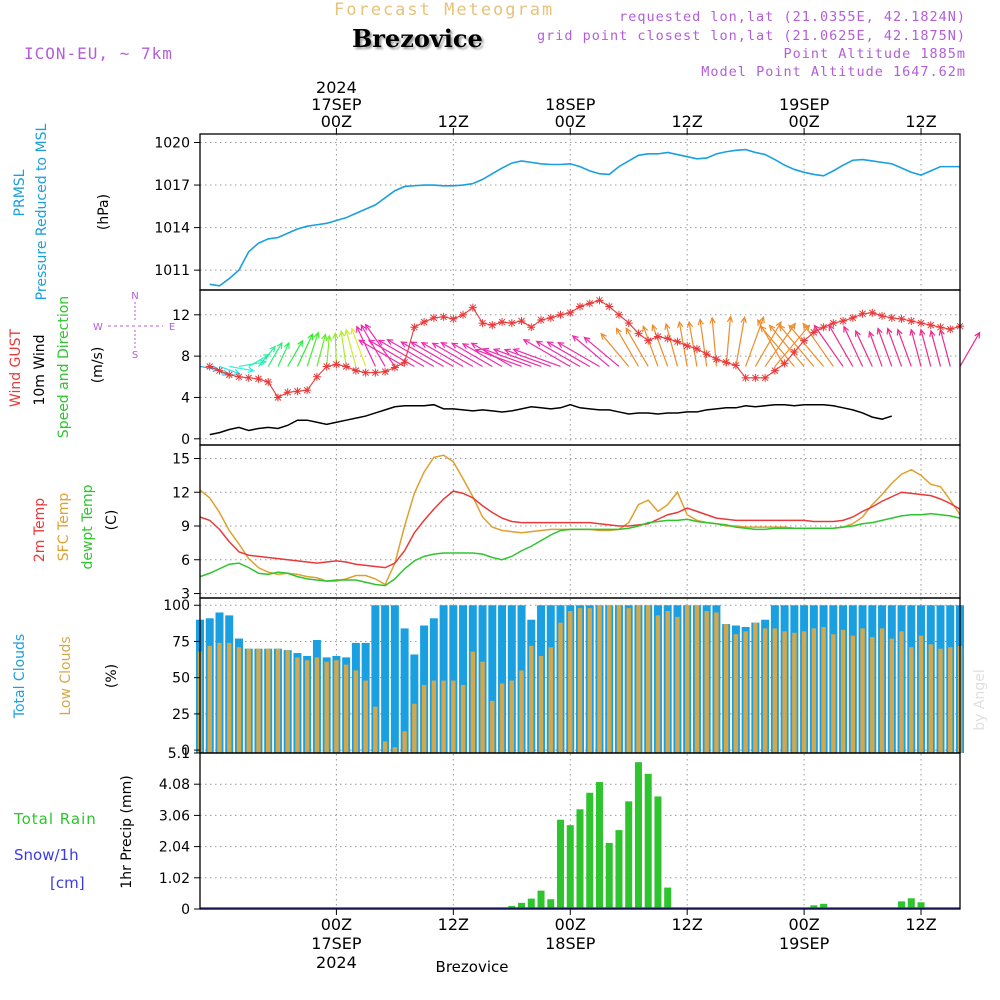 This screenshot has height=1000, width=1000. Describe the element at coordinates (185, 595) in the screenshot. I see `y-tick-label: 3` at that location.